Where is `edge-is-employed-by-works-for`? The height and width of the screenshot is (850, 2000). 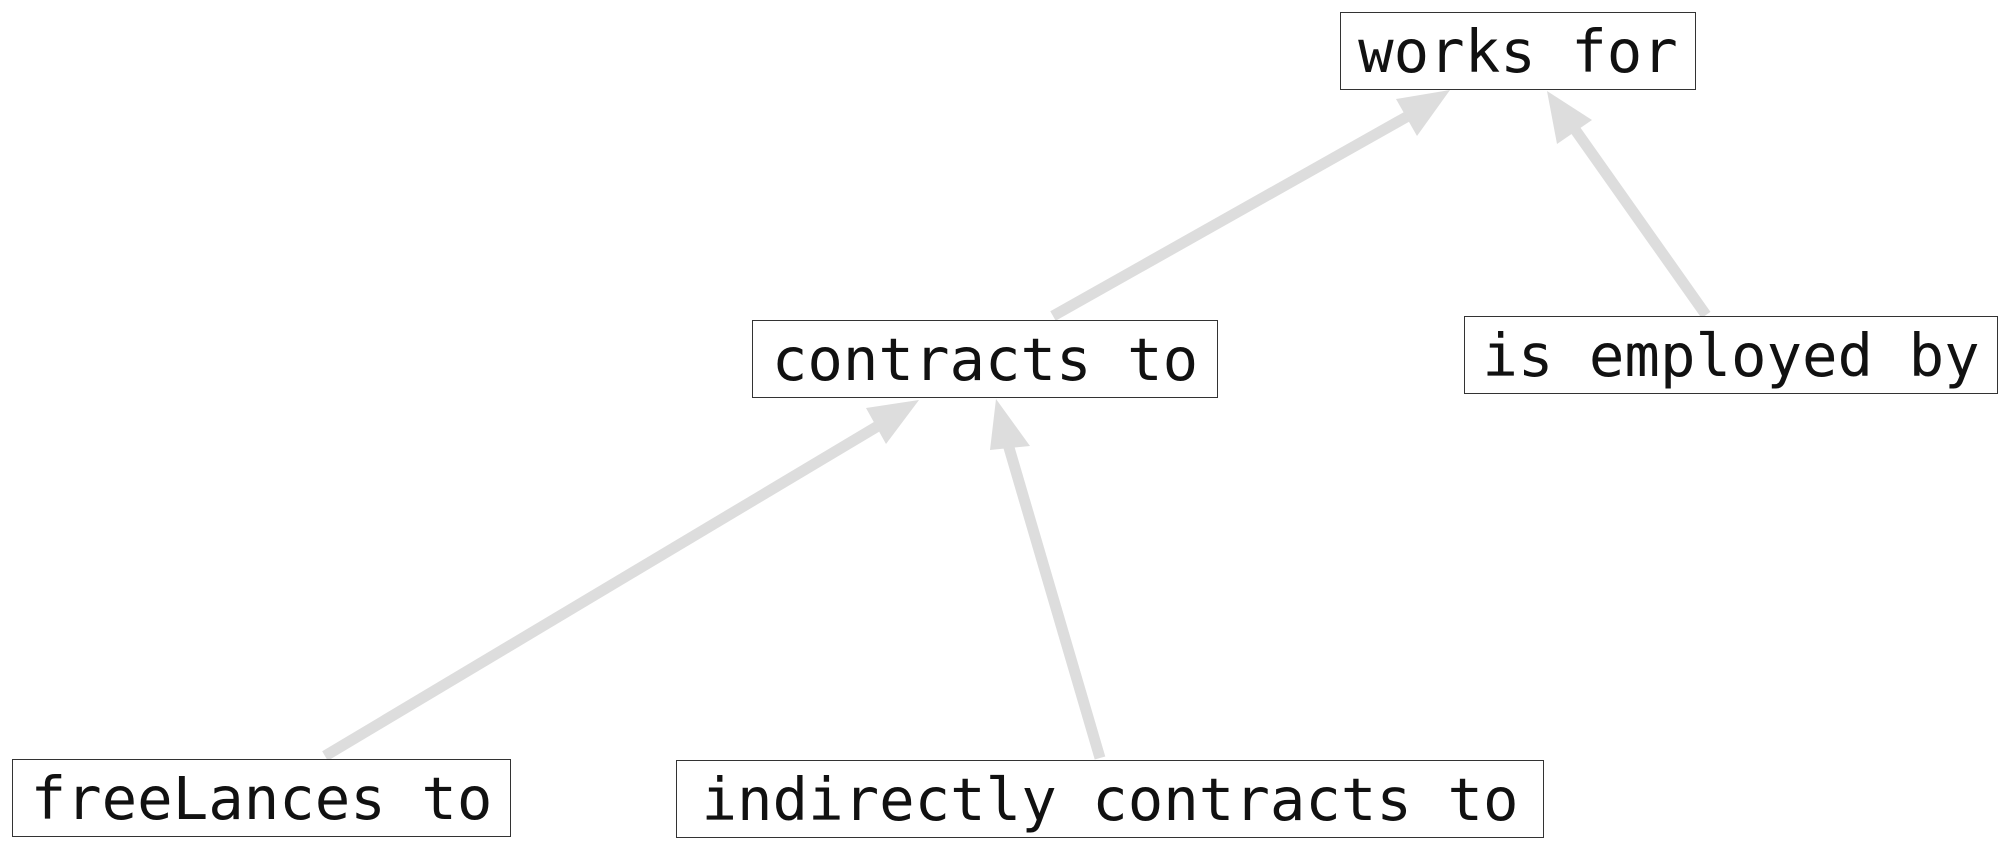
edge-is-employed-by-works-for is located at coordinates (1629, 205).